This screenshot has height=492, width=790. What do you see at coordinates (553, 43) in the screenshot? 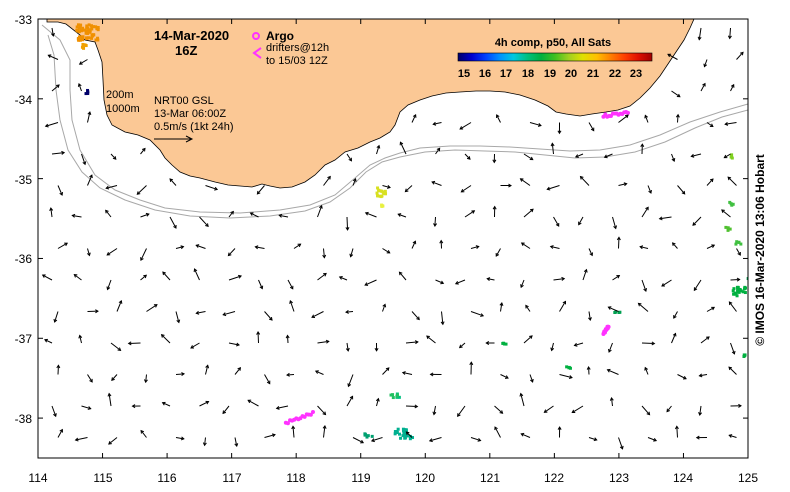
I see `colorbar-title: 4h comp, p50, All Sats` at bounding box center [553, 43].